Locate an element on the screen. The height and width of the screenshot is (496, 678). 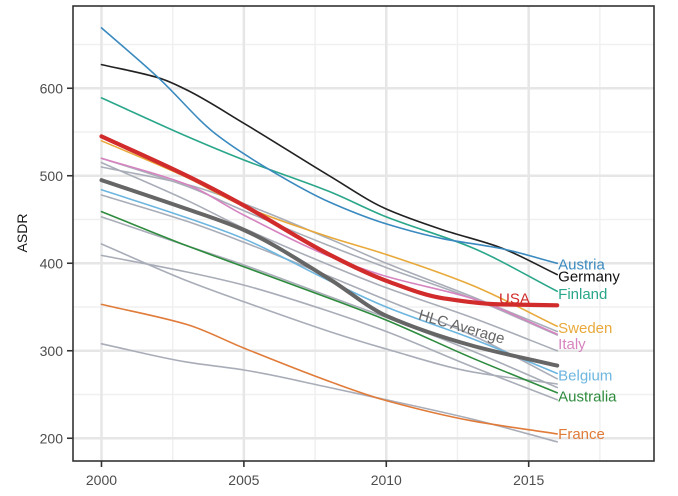
series-label-italy: Italy is located at coordinates (572, 344).